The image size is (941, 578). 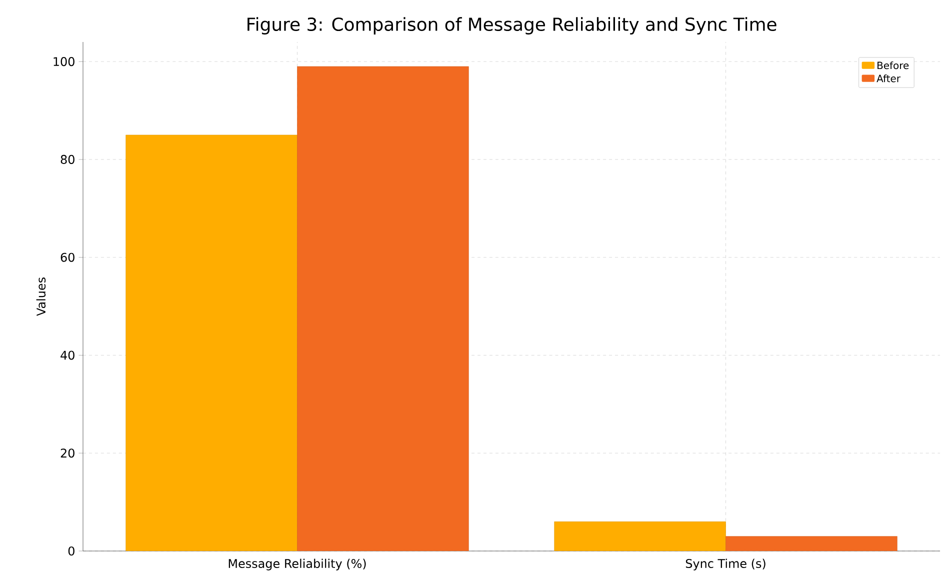 I want to click on y-tick-label: 20, so click(x=67, y=453).